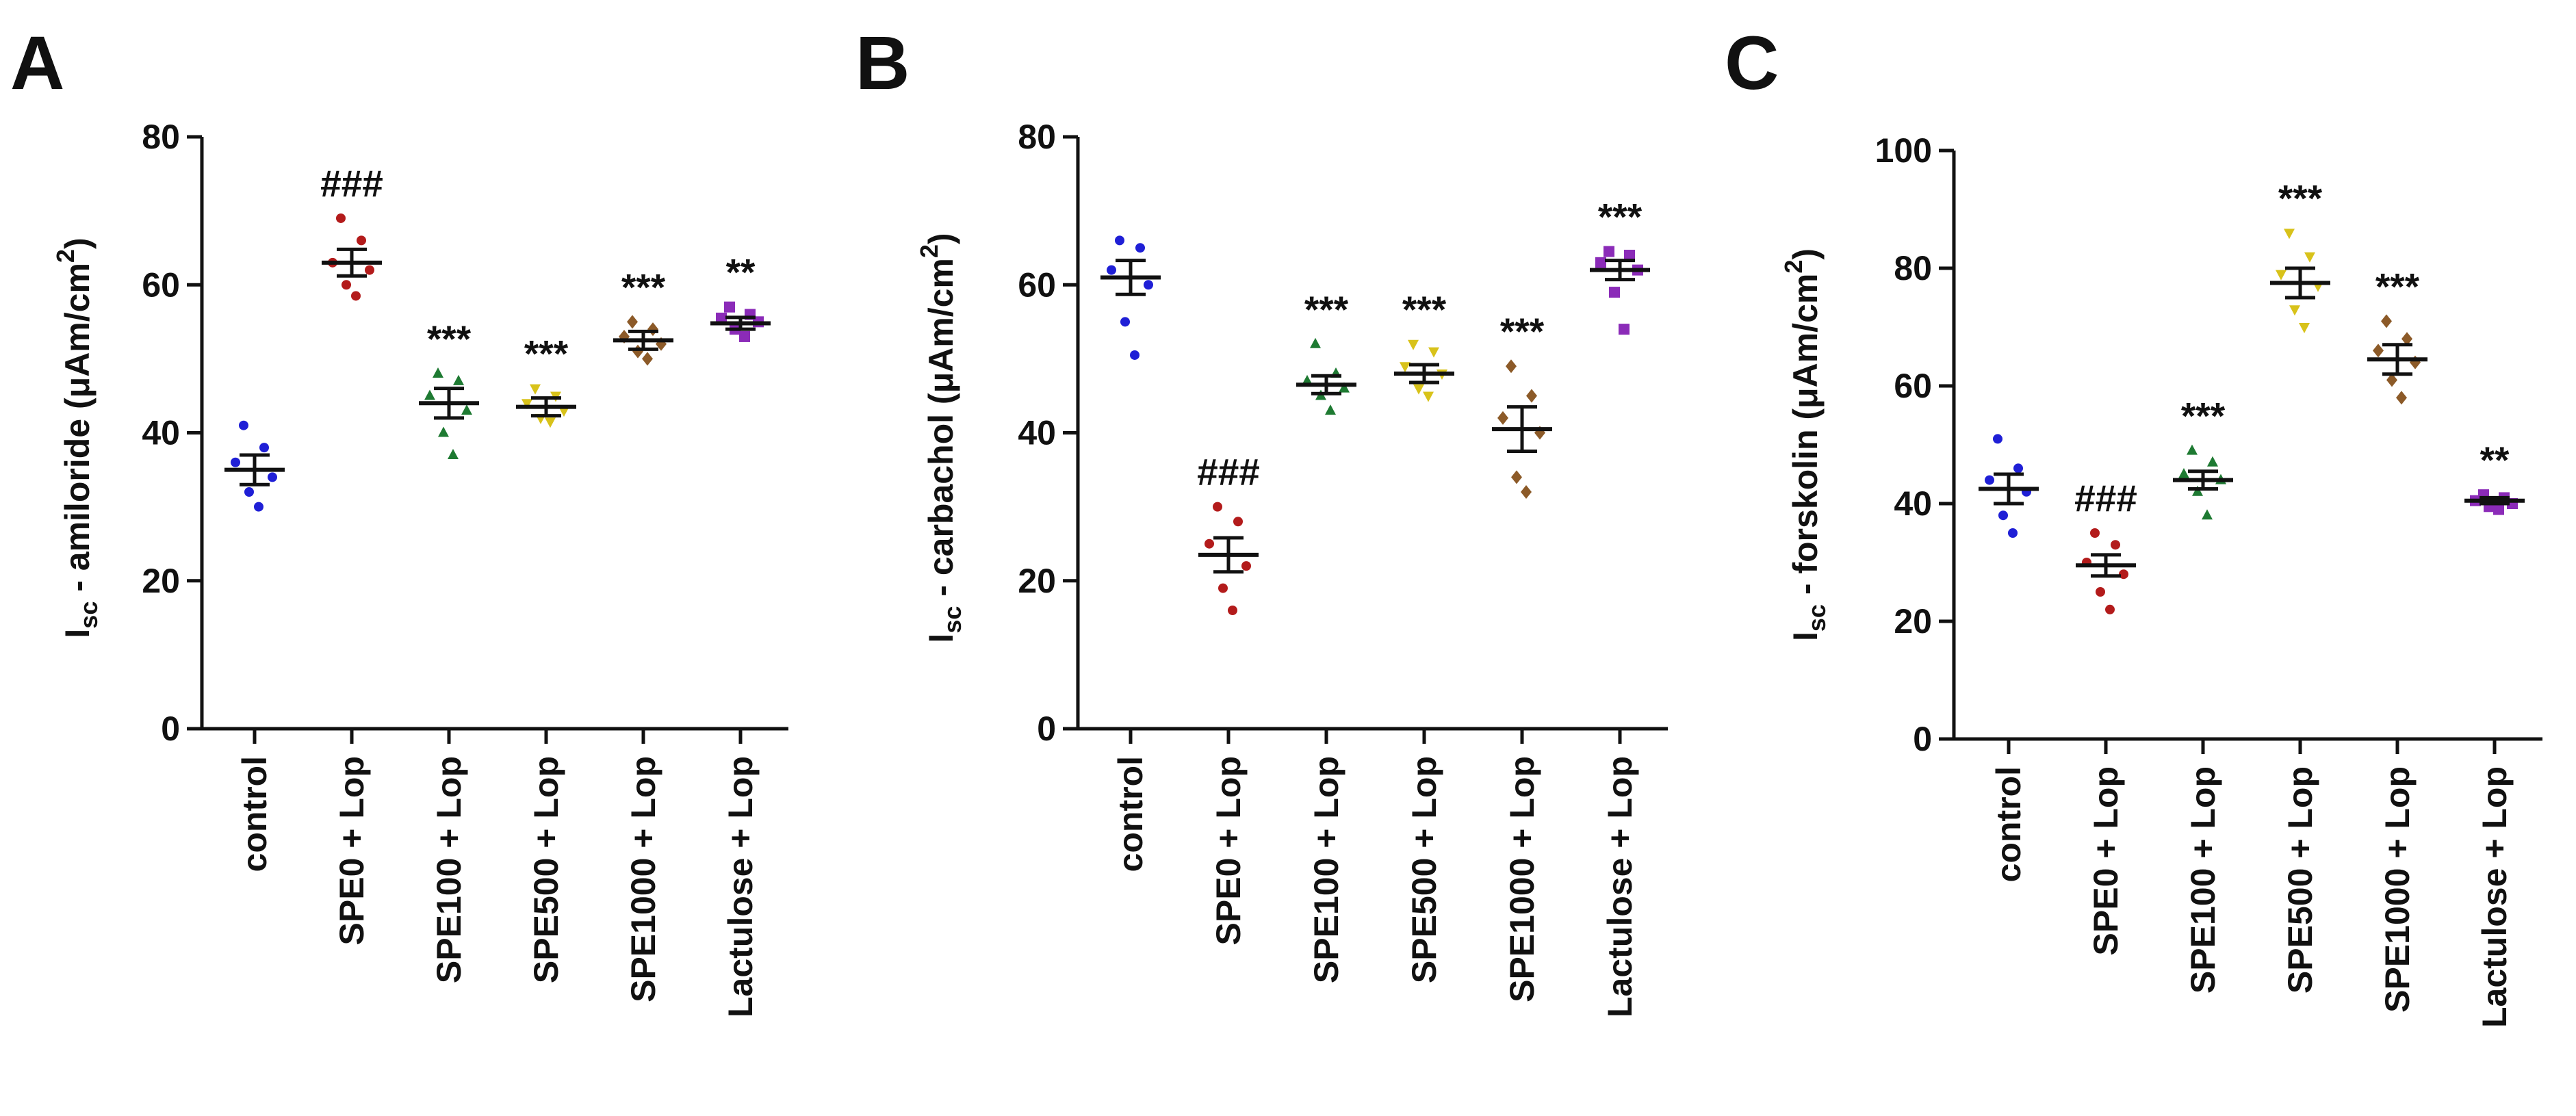  Describe the element at coordinates (1805, 439) in the screenshot. I see `y-axis-label-rest: - forskolin (μAm/cm` at that location.